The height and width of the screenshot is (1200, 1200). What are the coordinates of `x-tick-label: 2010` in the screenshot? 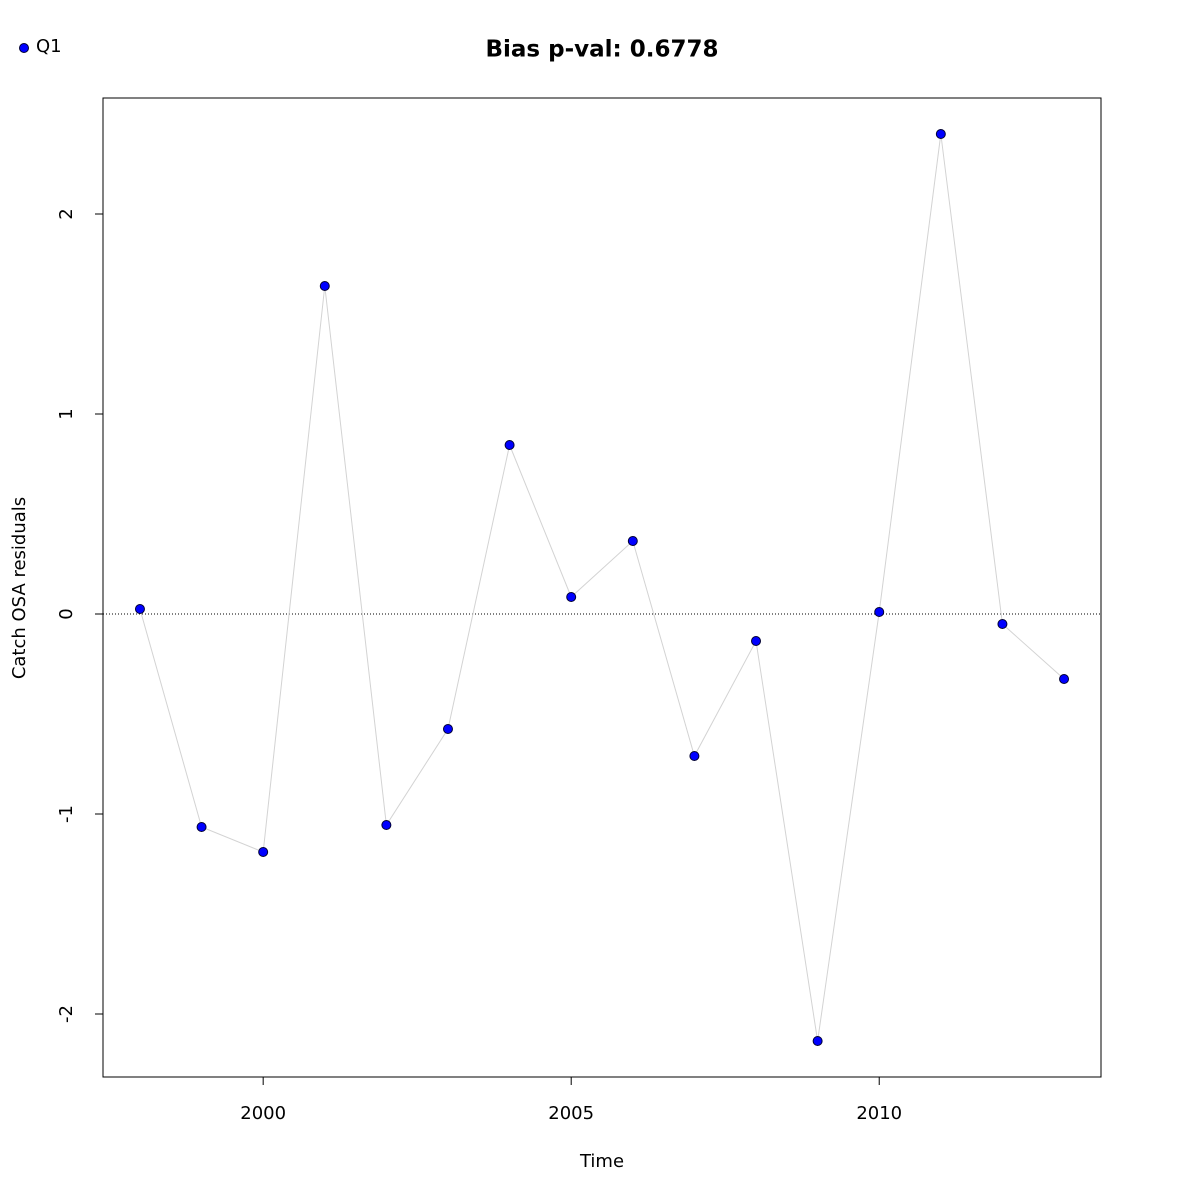 It's located at (879, 1113).